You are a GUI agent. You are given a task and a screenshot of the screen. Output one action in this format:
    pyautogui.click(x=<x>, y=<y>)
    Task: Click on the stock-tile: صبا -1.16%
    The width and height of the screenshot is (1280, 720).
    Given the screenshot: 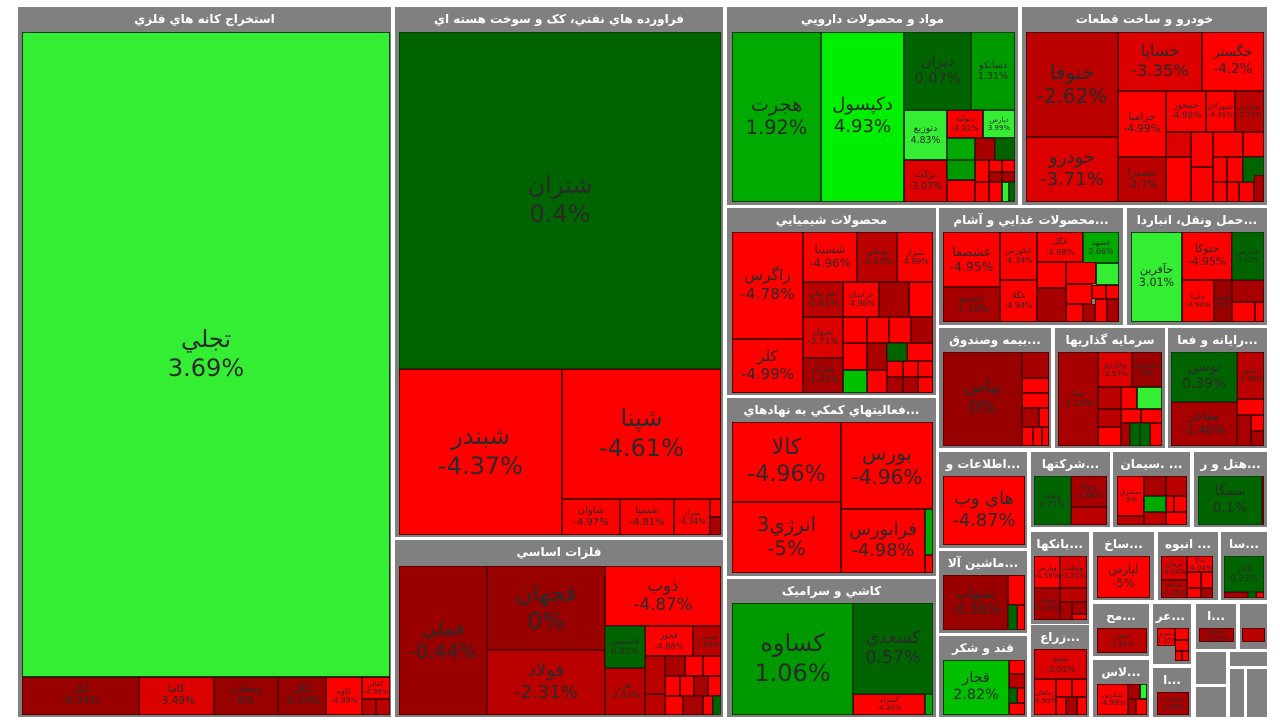 What is the action you would take?
    pyautogui.click(x=1078, y=399)
    